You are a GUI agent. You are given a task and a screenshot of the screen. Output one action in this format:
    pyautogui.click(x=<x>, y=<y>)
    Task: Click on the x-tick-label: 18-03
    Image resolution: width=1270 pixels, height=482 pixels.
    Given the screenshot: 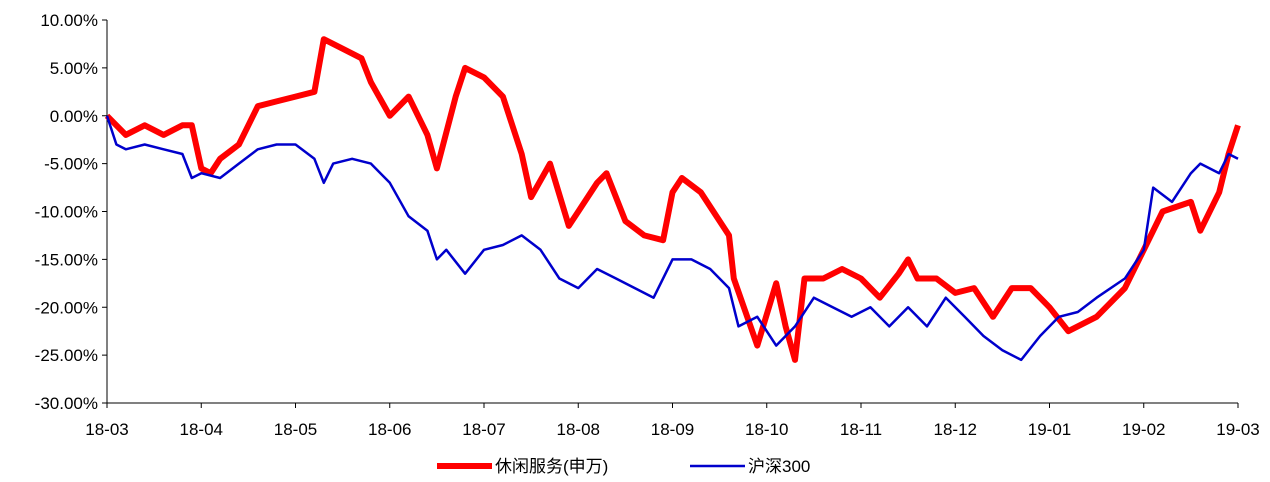 What is the action you would take?
    pyautogui.click(x=106, y=429)
    